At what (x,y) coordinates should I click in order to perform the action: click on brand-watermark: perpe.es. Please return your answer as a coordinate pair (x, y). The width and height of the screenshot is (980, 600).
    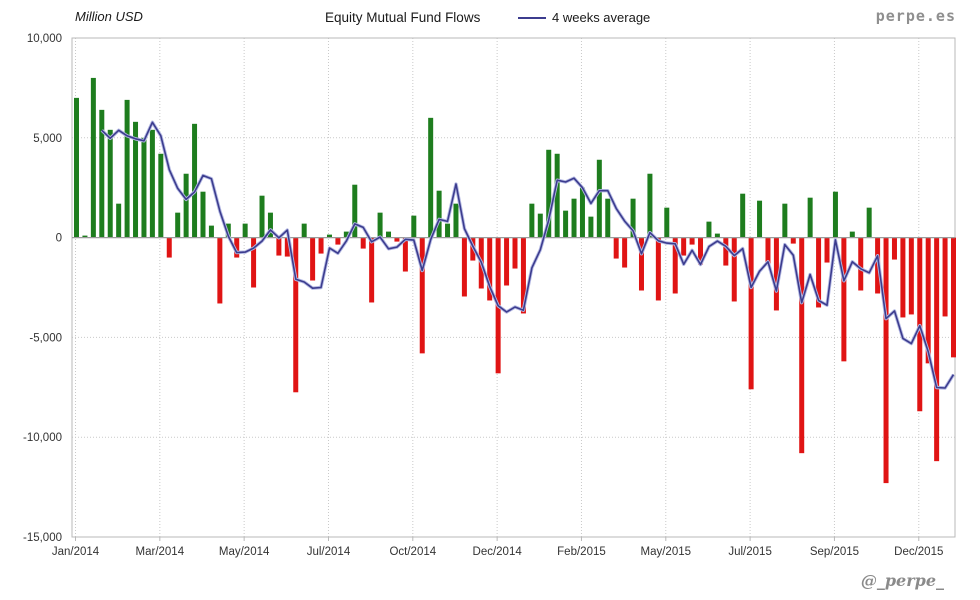
    Looking at the image, I should click on (915, 16).